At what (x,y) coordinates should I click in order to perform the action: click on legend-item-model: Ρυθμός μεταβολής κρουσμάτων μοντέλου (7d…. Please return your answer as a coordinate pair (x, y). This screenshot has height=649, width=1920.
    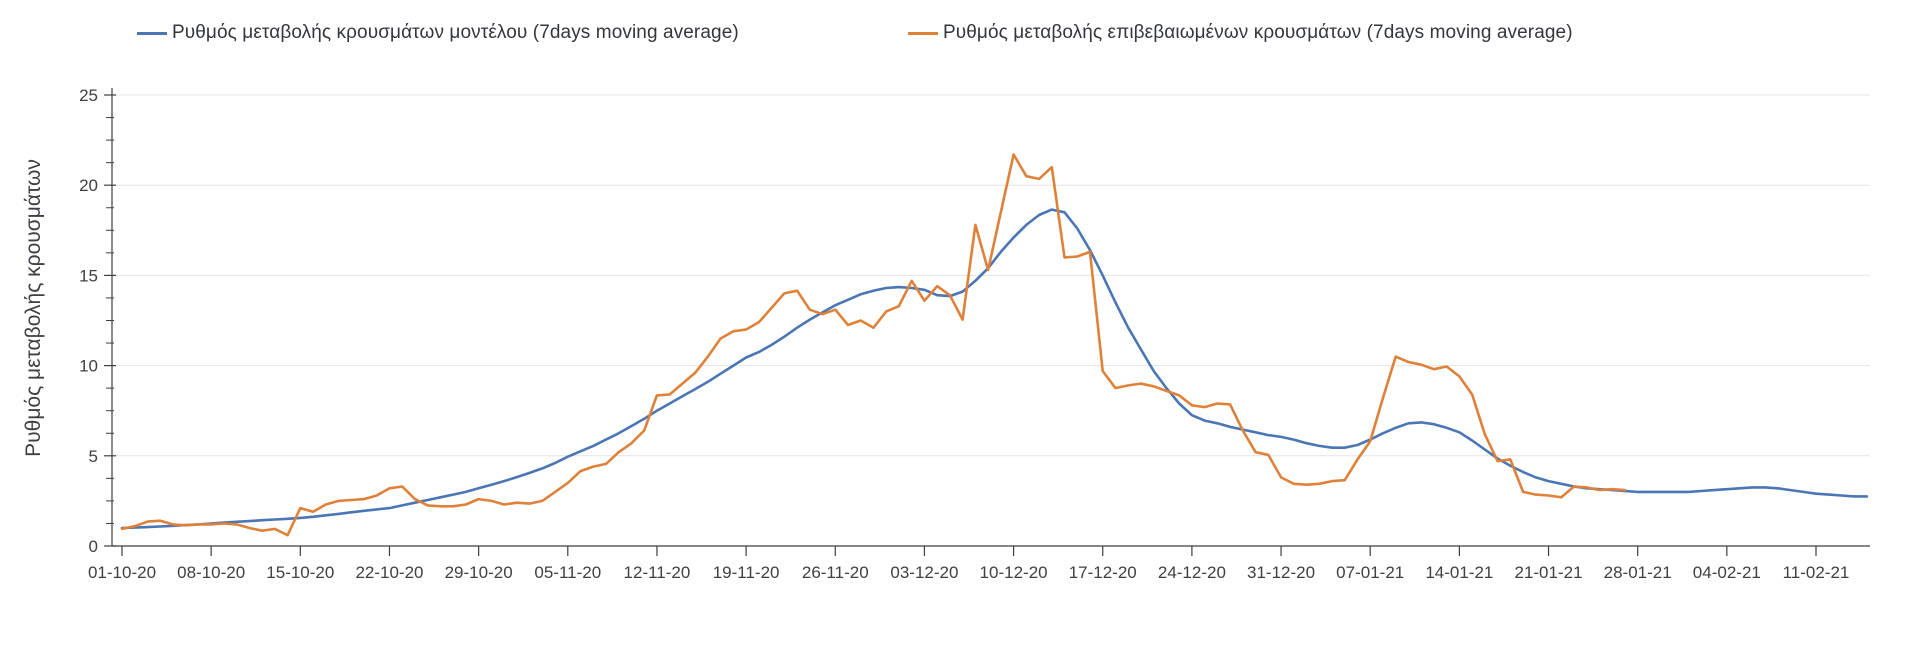
    Looking at the image, I should click on (438, 33).